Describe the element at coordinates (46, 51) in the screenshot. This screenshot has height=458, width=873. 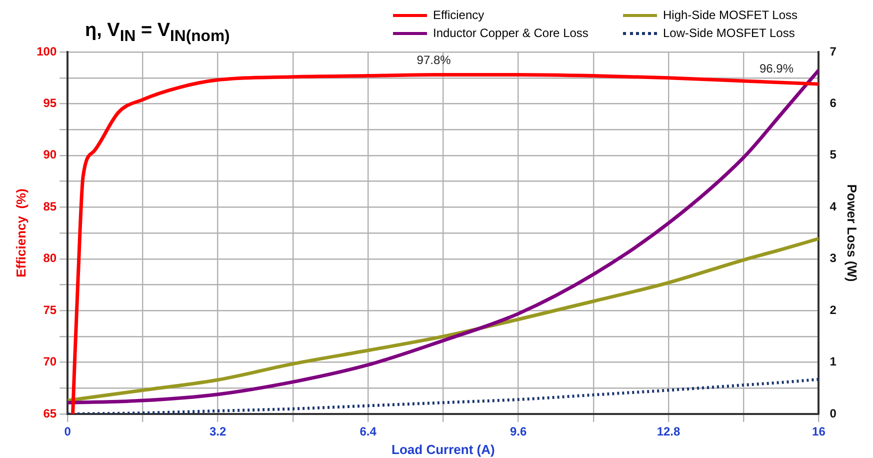
I see `y-tick-label: 100` at that location.